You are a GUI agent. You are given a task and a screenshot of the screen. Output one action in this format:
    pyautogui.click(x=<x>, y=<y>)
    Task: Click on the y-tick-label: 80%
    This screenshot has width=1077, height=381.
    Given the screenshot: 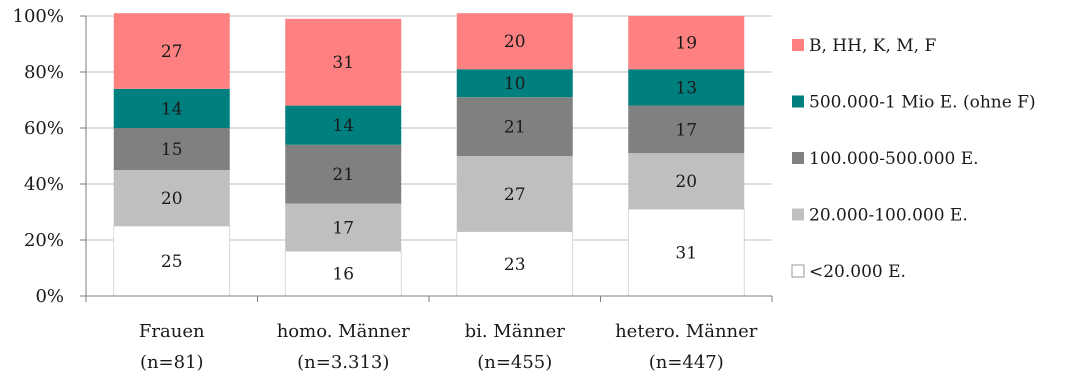 What is the action you would take?
    pyautogui.click(x=44, y=72)
    